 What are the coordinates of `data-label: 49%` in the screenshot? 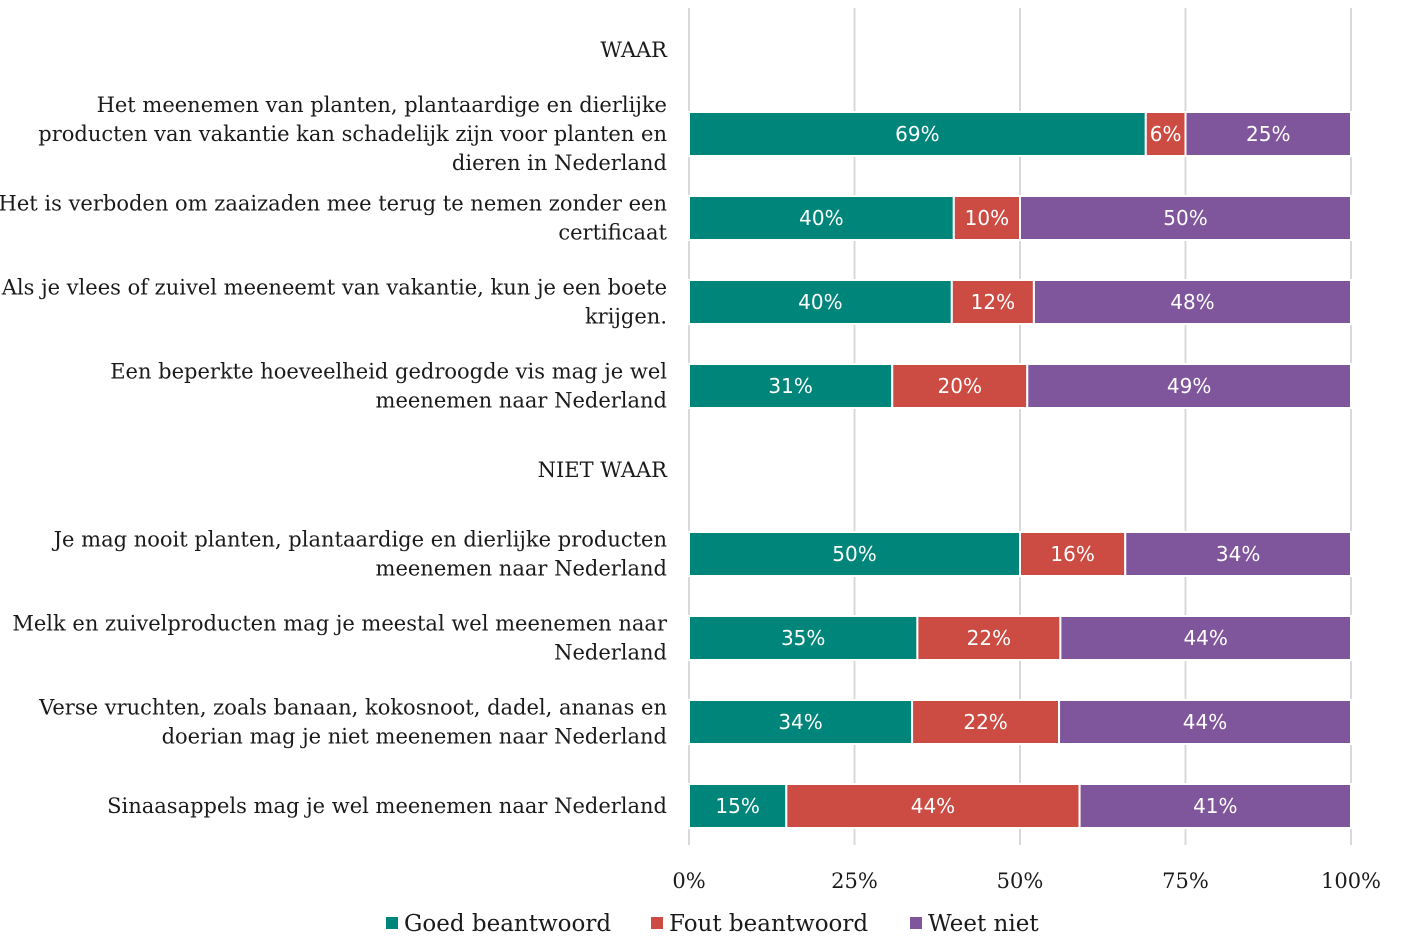 It's located at (1189, 386).